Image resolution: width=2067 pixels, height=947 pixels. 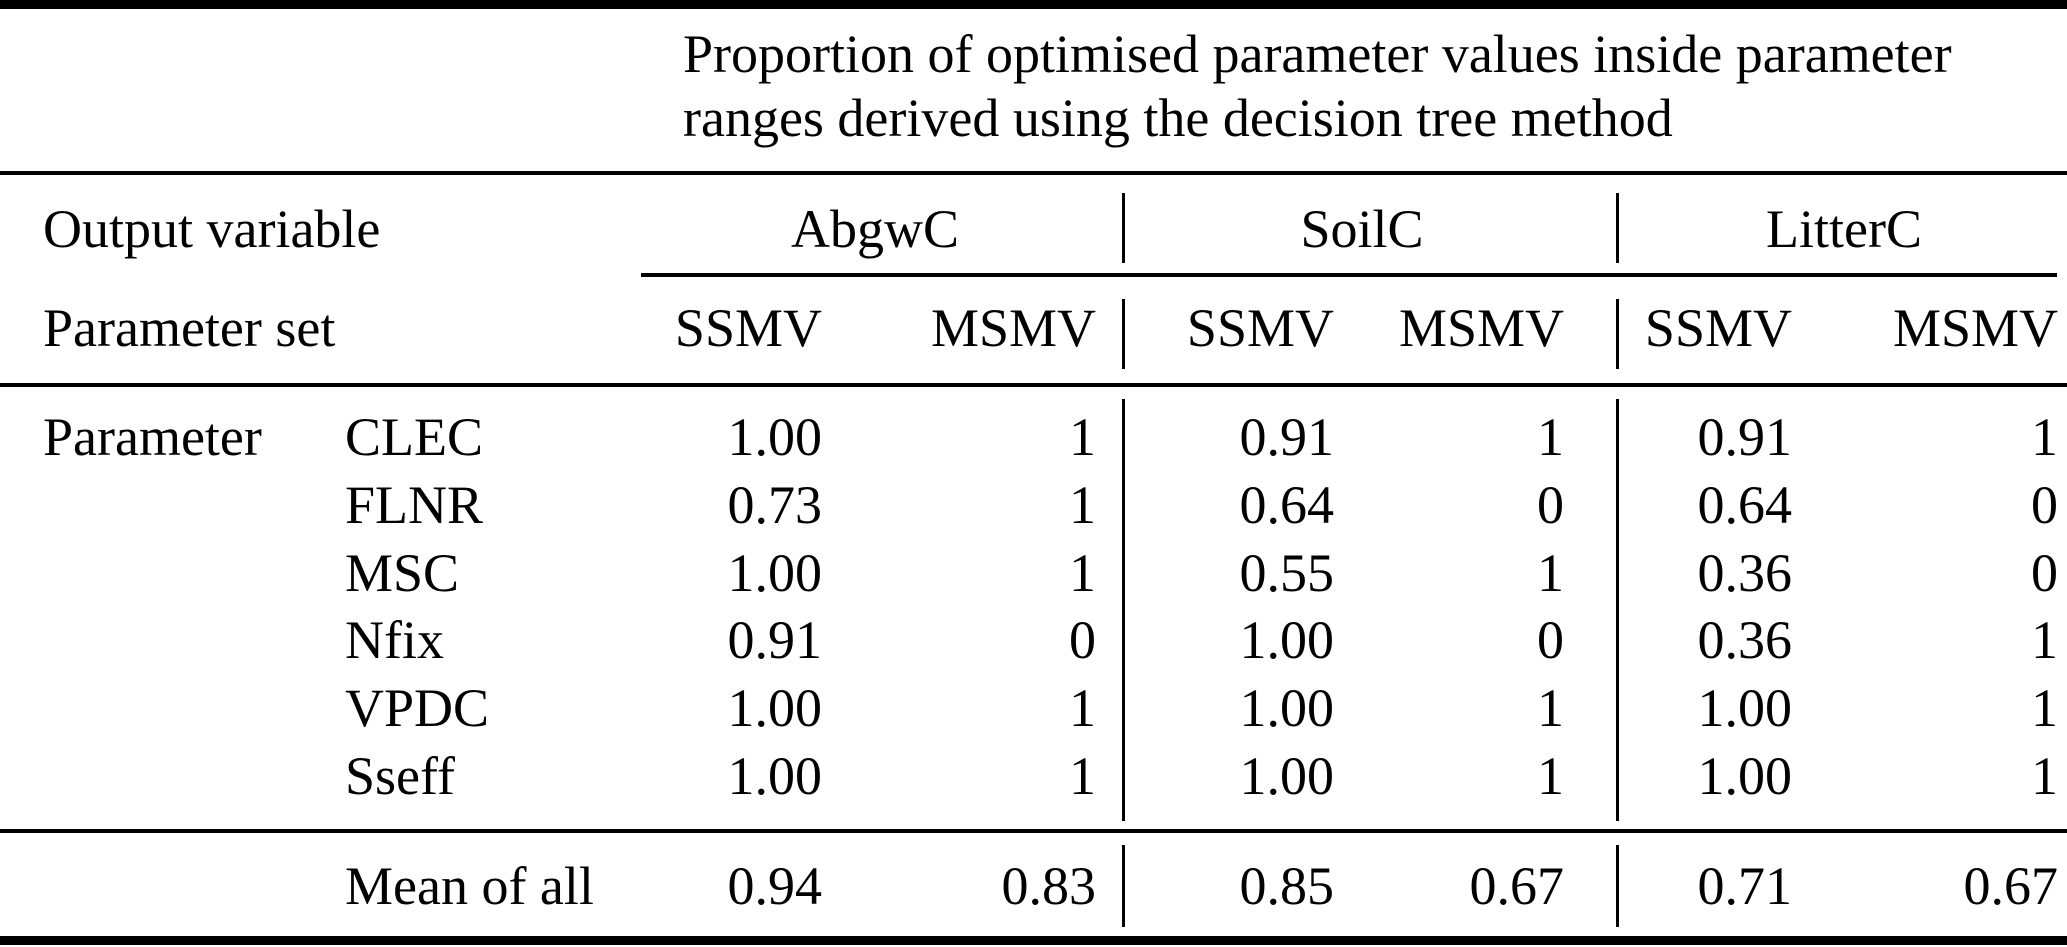 I want to click on subcol-header-soilc-ssmv: SSMV, so click(x=1260, y=328).